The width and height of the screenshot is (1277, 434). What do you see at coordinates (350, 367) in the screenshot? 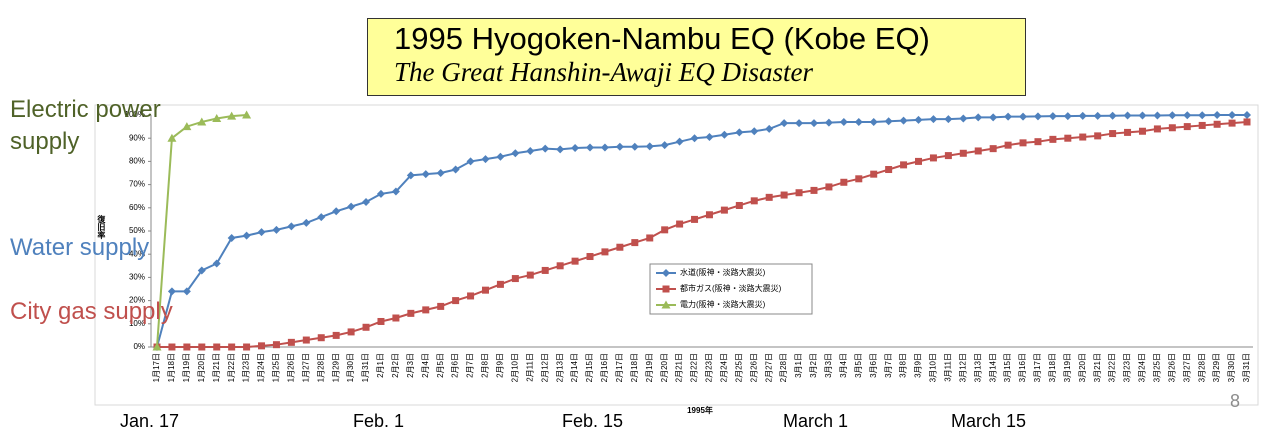
I see `x-tick-label: 1月30日` at bounding box center [350, 367].